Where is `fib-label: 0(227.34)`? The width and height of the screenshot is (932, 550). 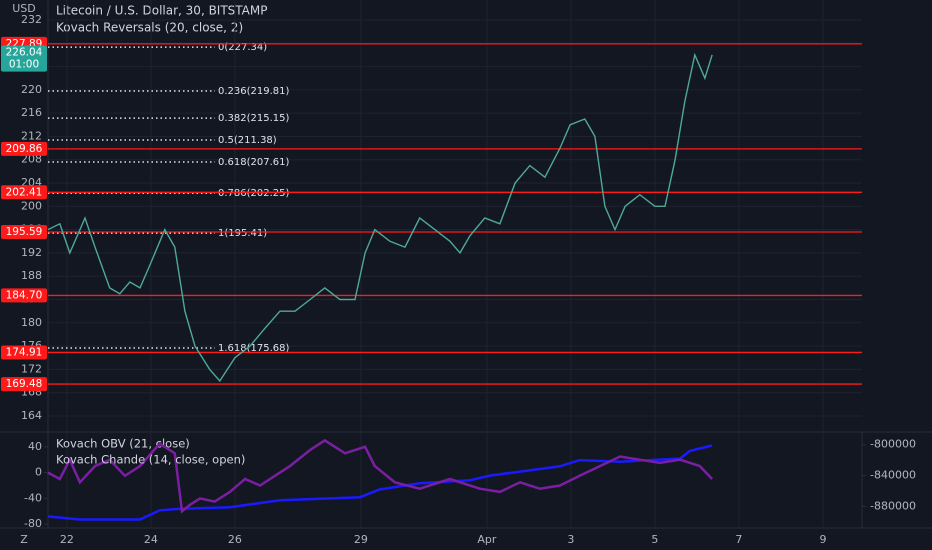 fib-label: 0(227.34) is located at coordinates (242, 47).